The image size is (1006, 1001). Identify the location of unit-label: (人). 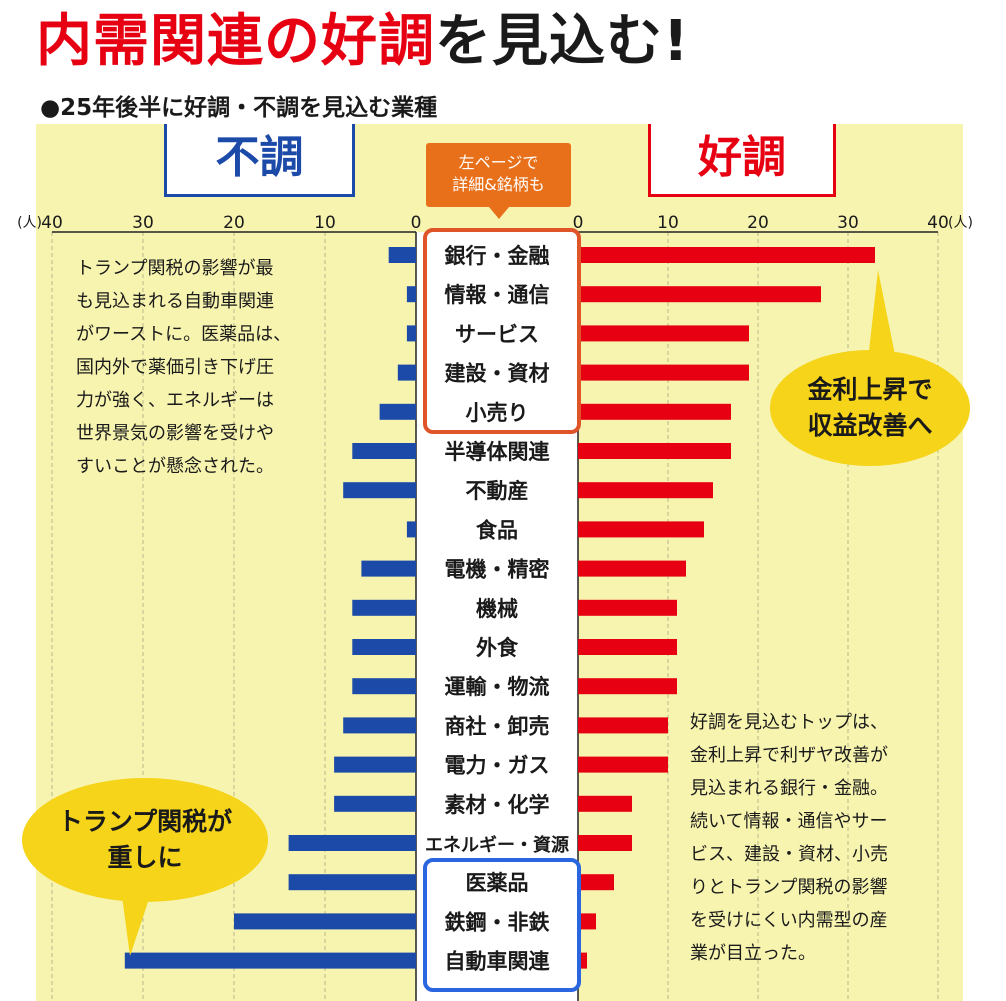
(960, 223).